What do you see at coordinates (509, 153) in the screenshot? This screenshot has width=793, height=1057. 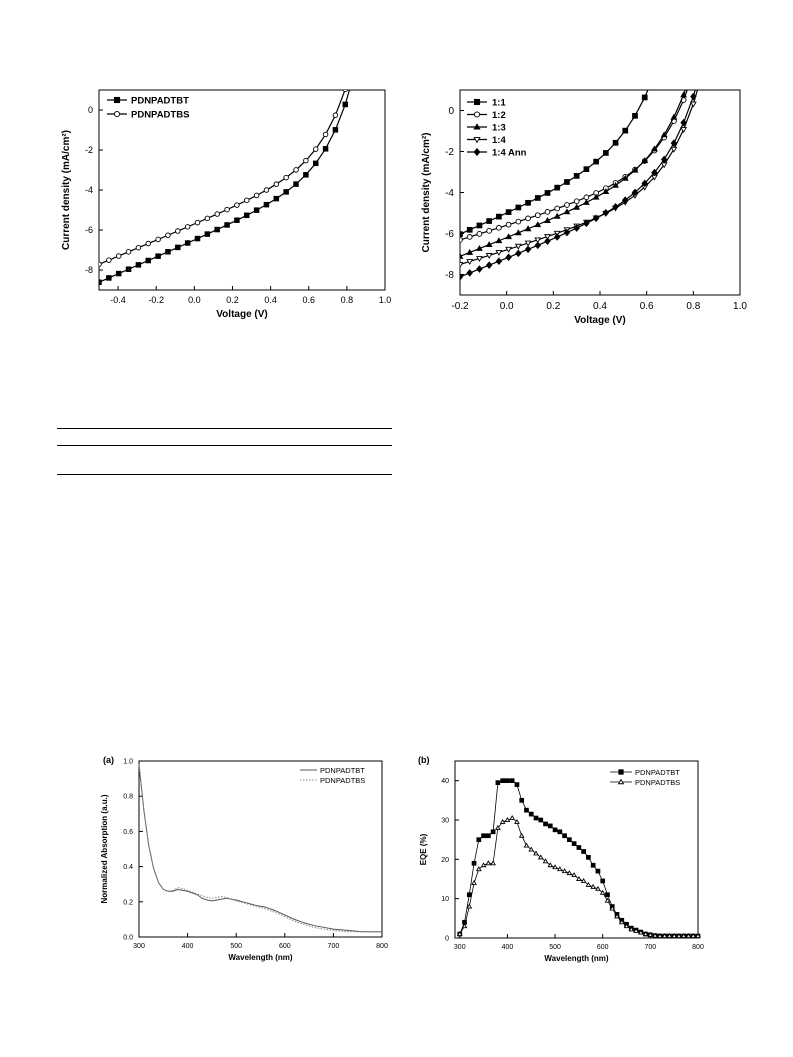 I see `legend-label: 1:4 Ann` at bounding box center [509, 153].